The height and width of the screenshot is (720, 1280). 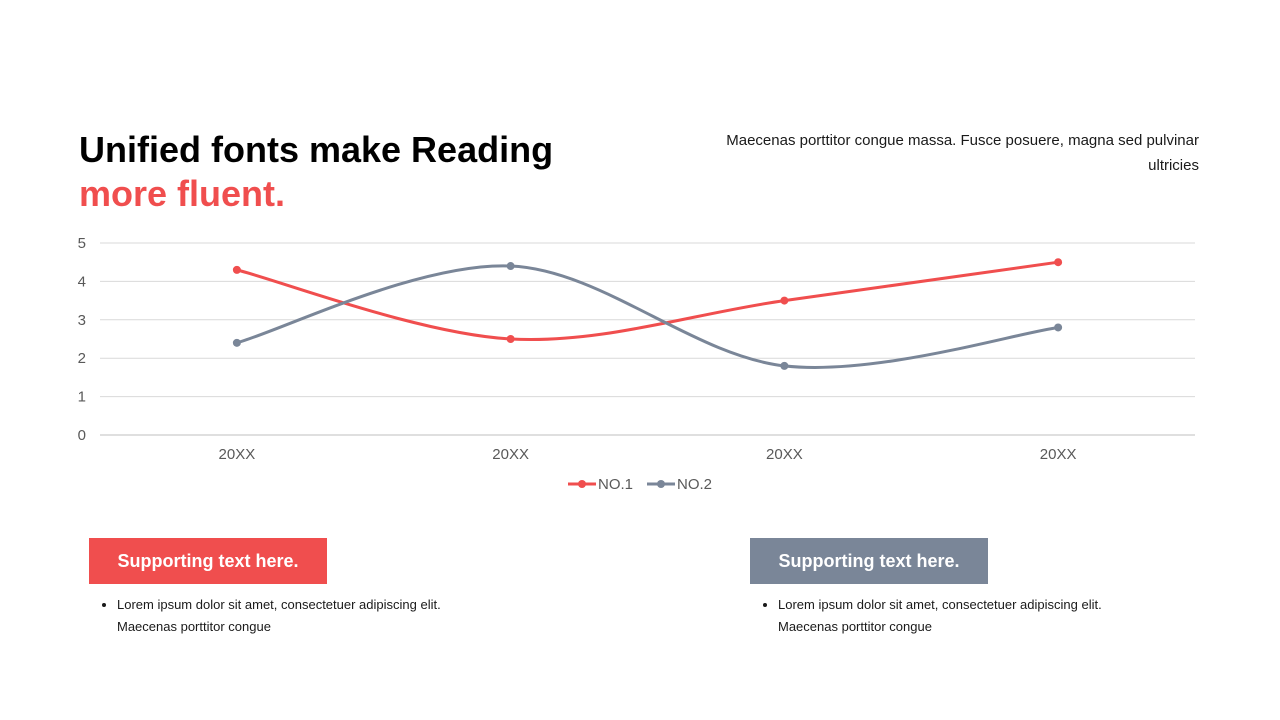 What do you see at coordinates (82, 358) in the screenshot?
I see `y-tick-label: 2` at bounding box center [82, 358].